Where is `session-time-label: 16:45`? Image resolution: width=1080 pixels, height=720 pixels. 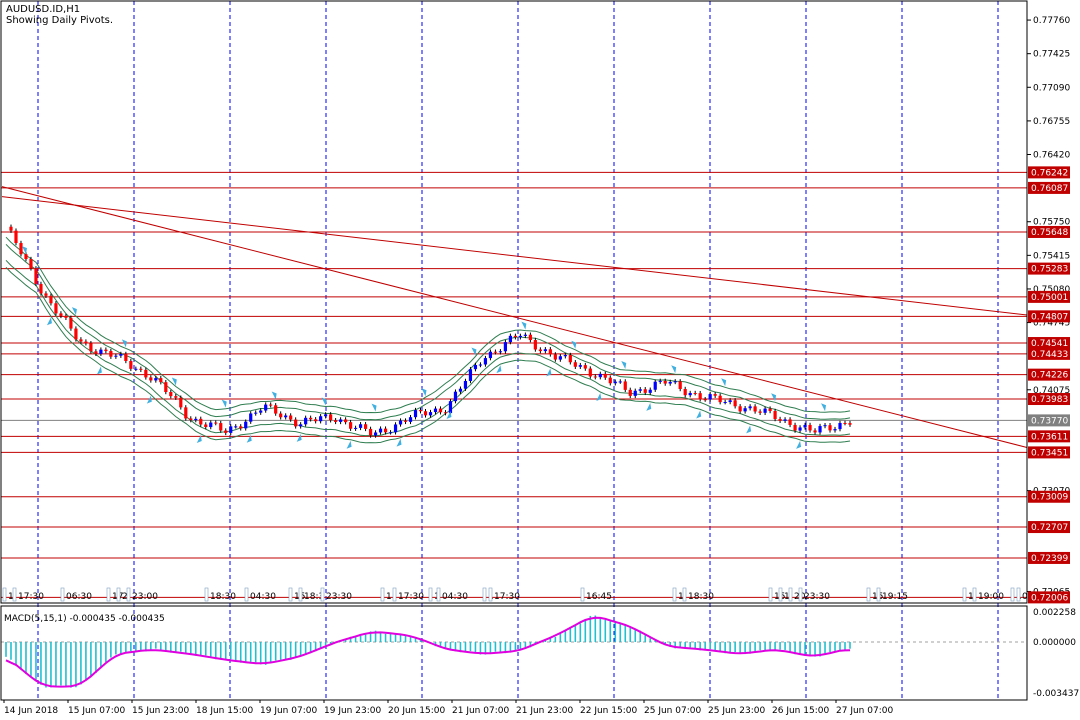
session-time-label: 16:45 is located at coordinates (599, 597).